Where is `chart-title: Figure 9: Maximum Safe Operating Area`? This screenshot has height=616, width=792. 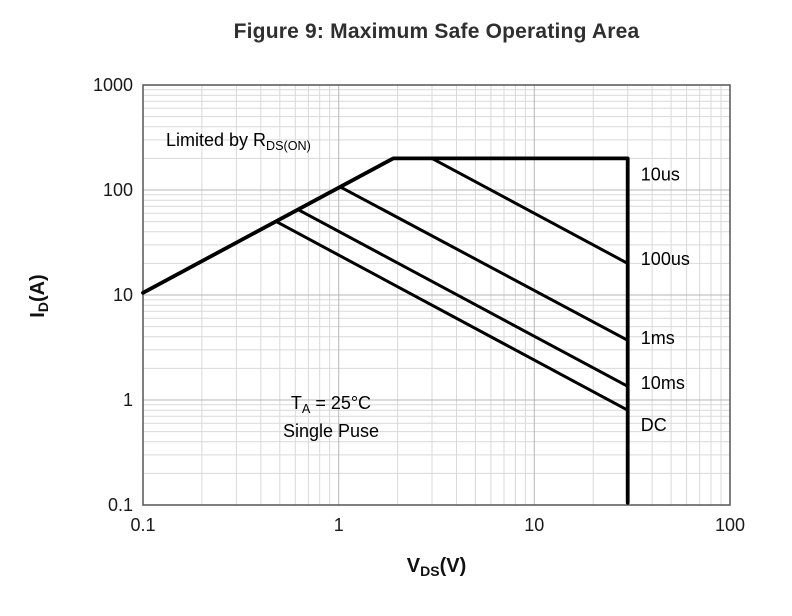 chart-title: Figure 9: Maximum Safe Operating Area is located at coordinates (436, 31).